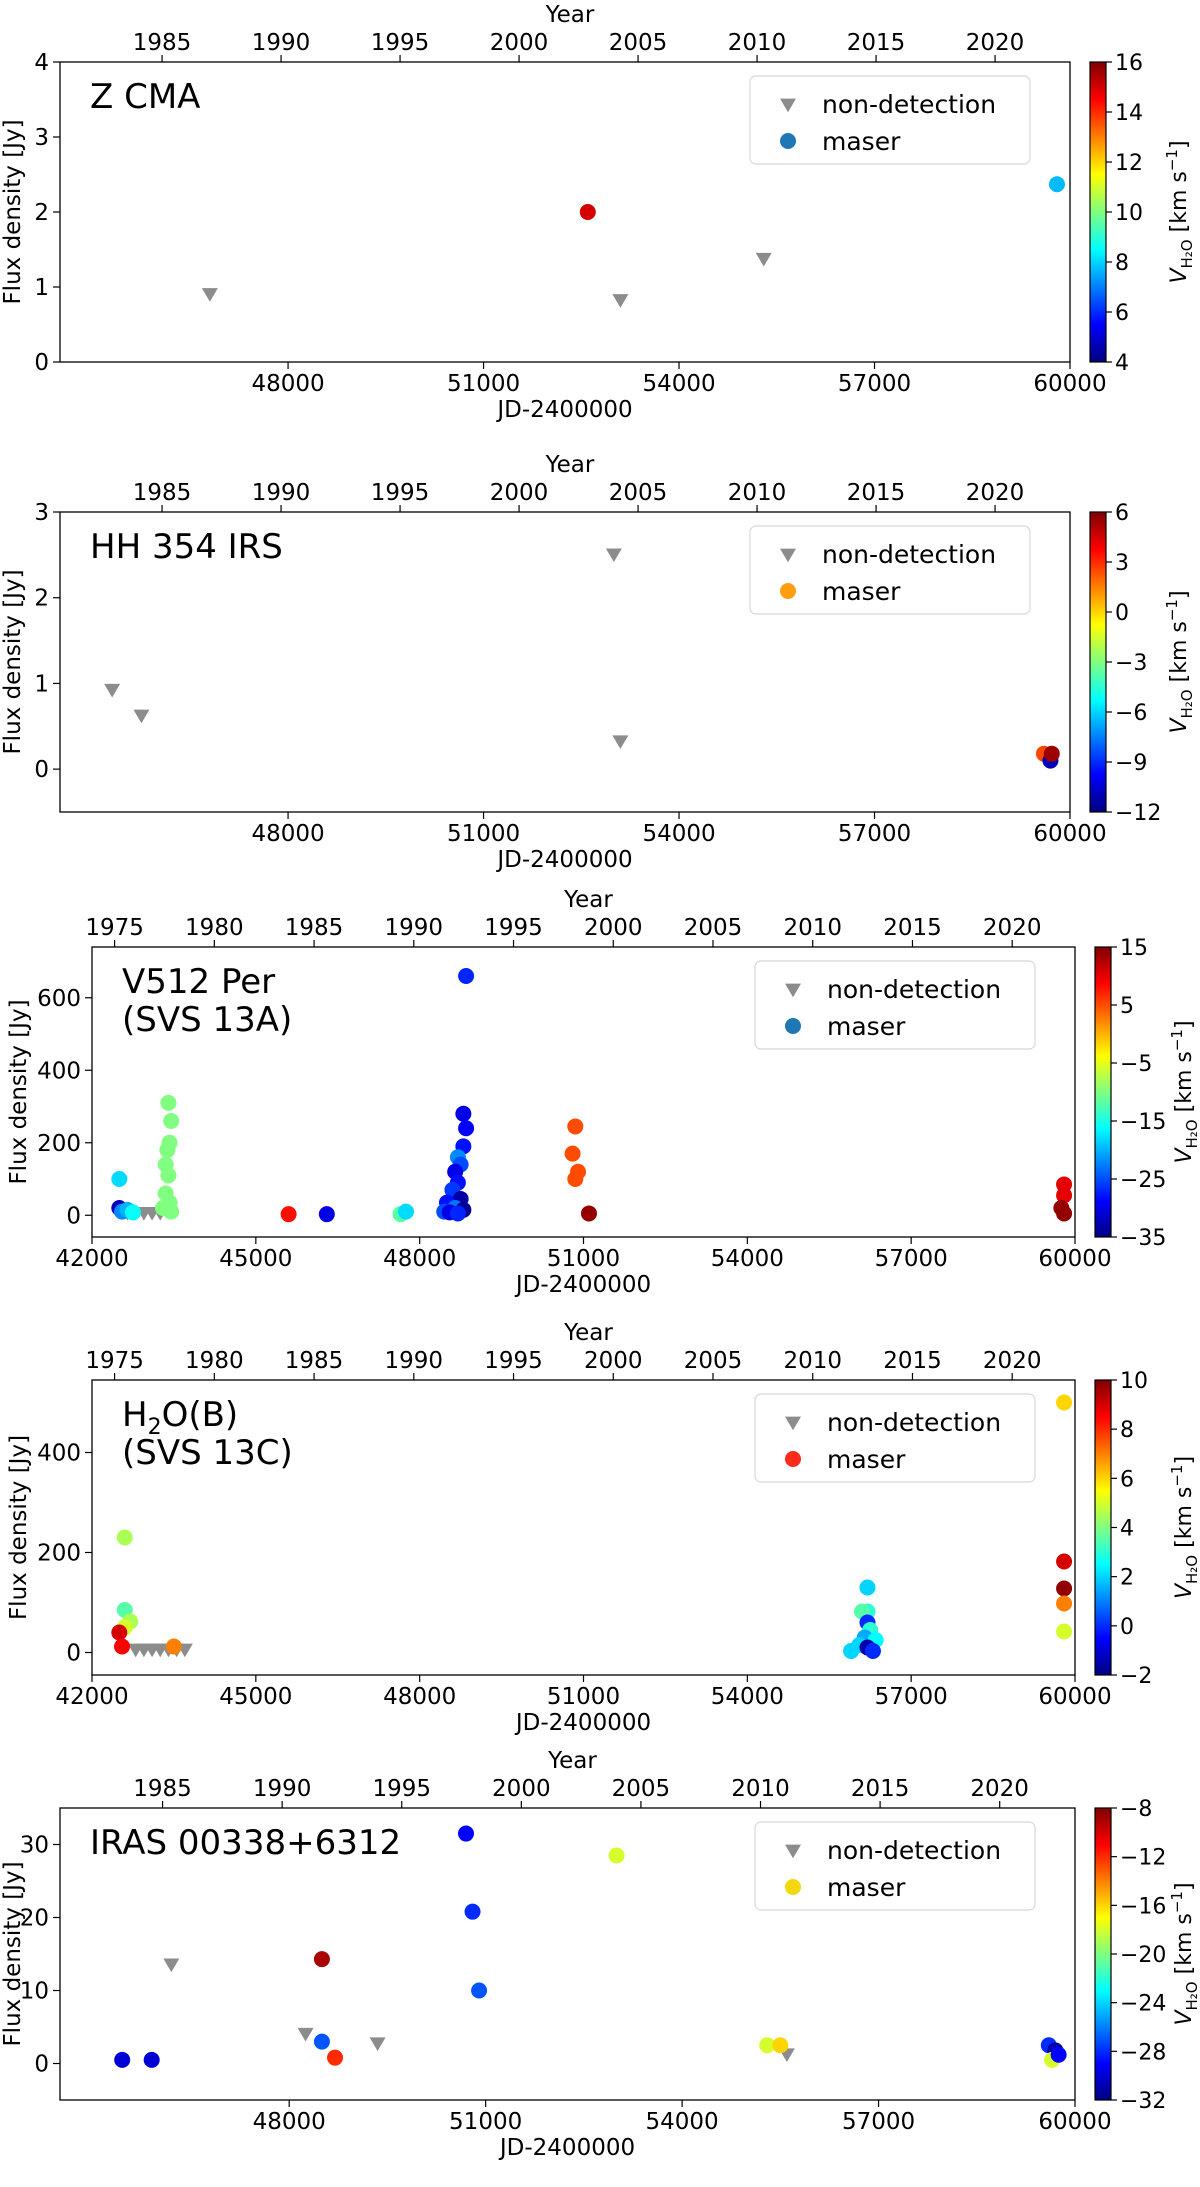 The width and height of the screenshot is (1200, 2187). Describe the element at coordinates (788, 555) in the screenshot. I see `legend-nondetection-icon` at that location.